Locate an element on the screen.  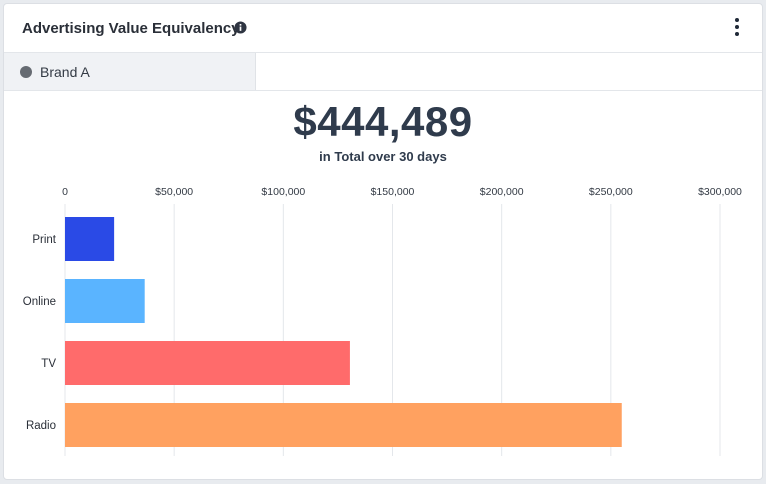
bar-online is located at coordinates (105, 301).